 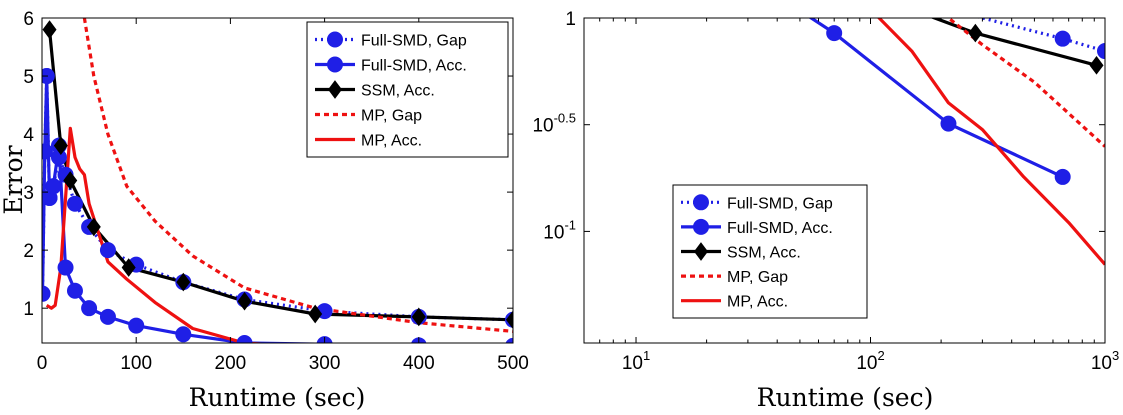 What do you see at coordinates (780, 228) in the screenshot?
I see `right-chart-legend-label: Full-SMD, Acc.` at bounding box center [780, 228].